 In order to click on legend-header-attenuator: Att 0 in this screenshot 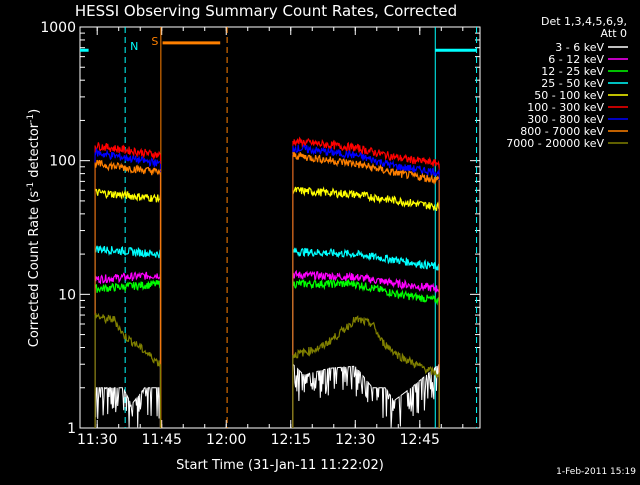, I will do `click(614, 33)`.